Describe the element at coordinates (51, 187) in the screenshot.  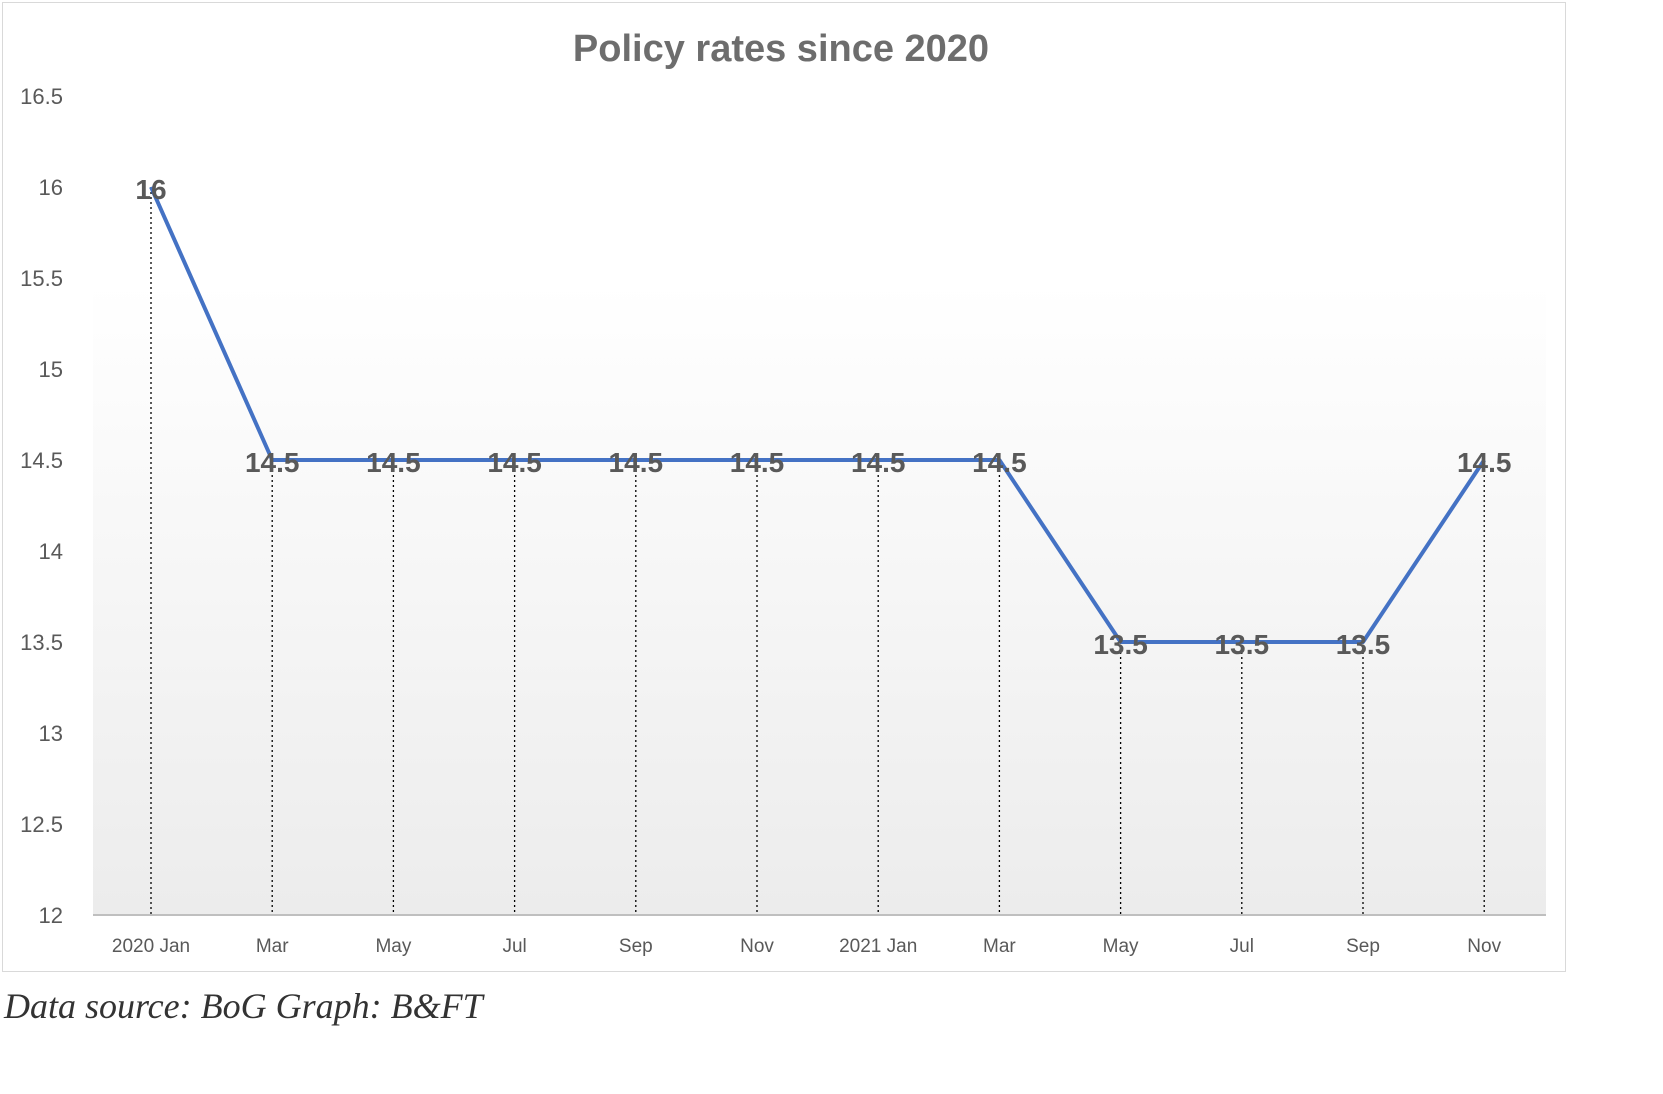
I see `y-tick-label: 16` at that location.